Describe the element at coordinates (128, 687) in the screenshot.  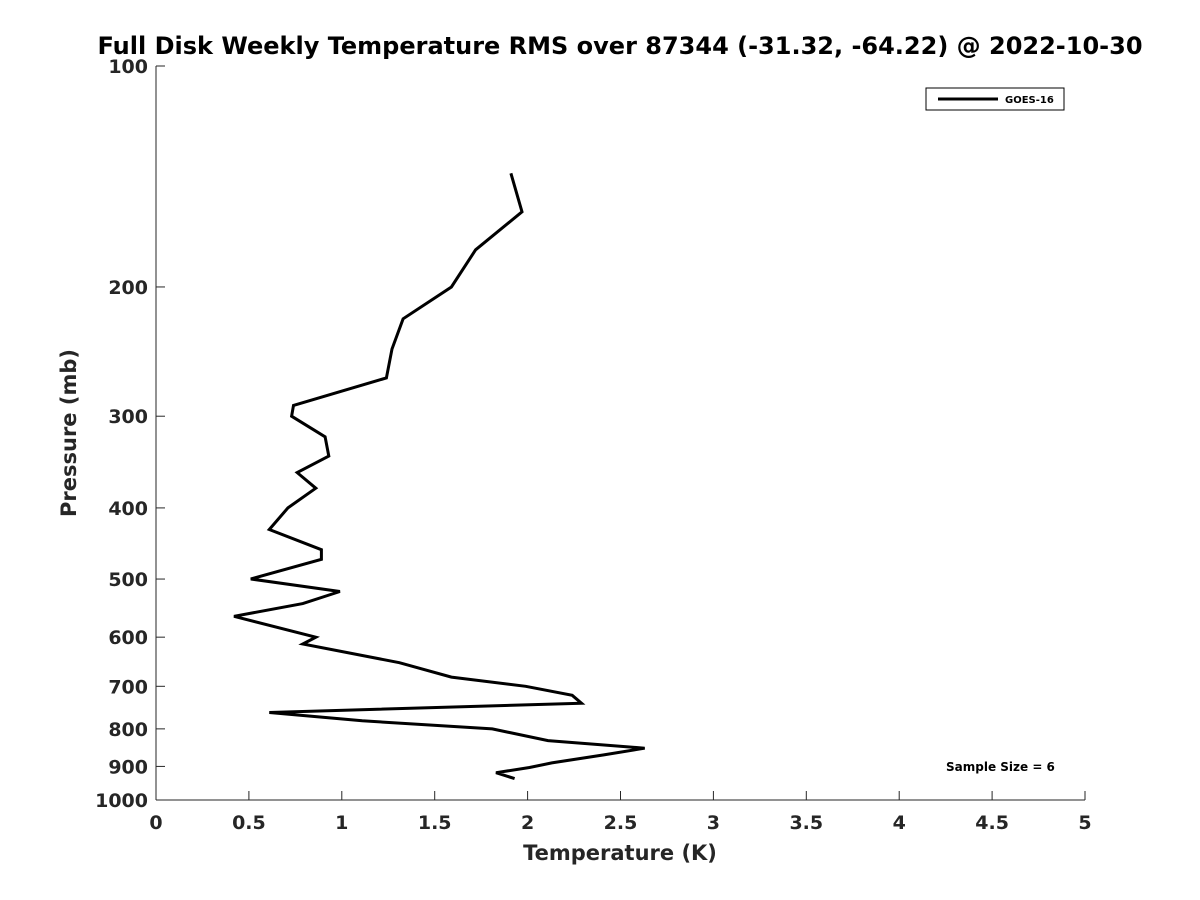
I see `y-tick-label: 700` at that location.